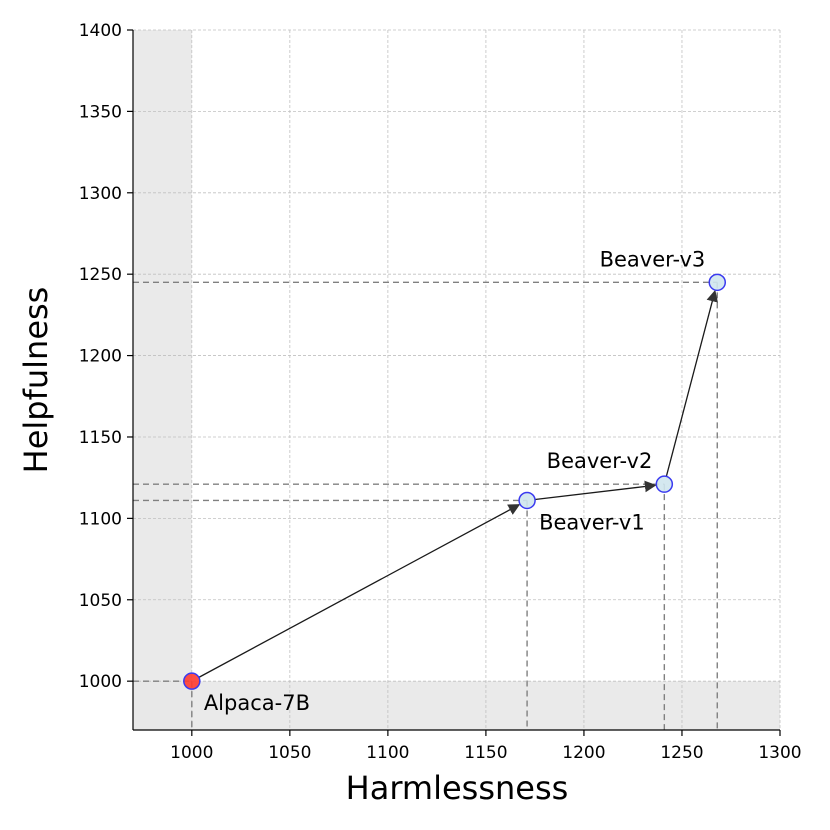 This screenshot has height=830, width=830. I want to click on x-tick-label: 1200, so click(583, 753).